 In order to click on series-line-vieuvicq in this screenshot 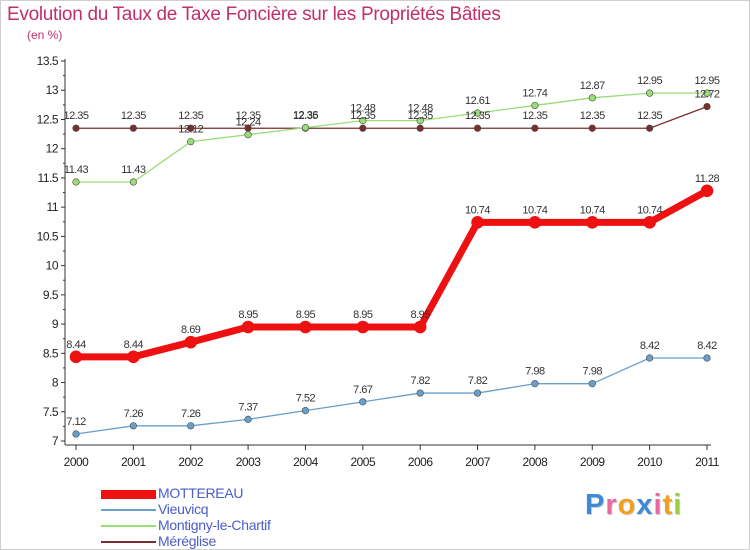, I will do `click(391, 396)`.